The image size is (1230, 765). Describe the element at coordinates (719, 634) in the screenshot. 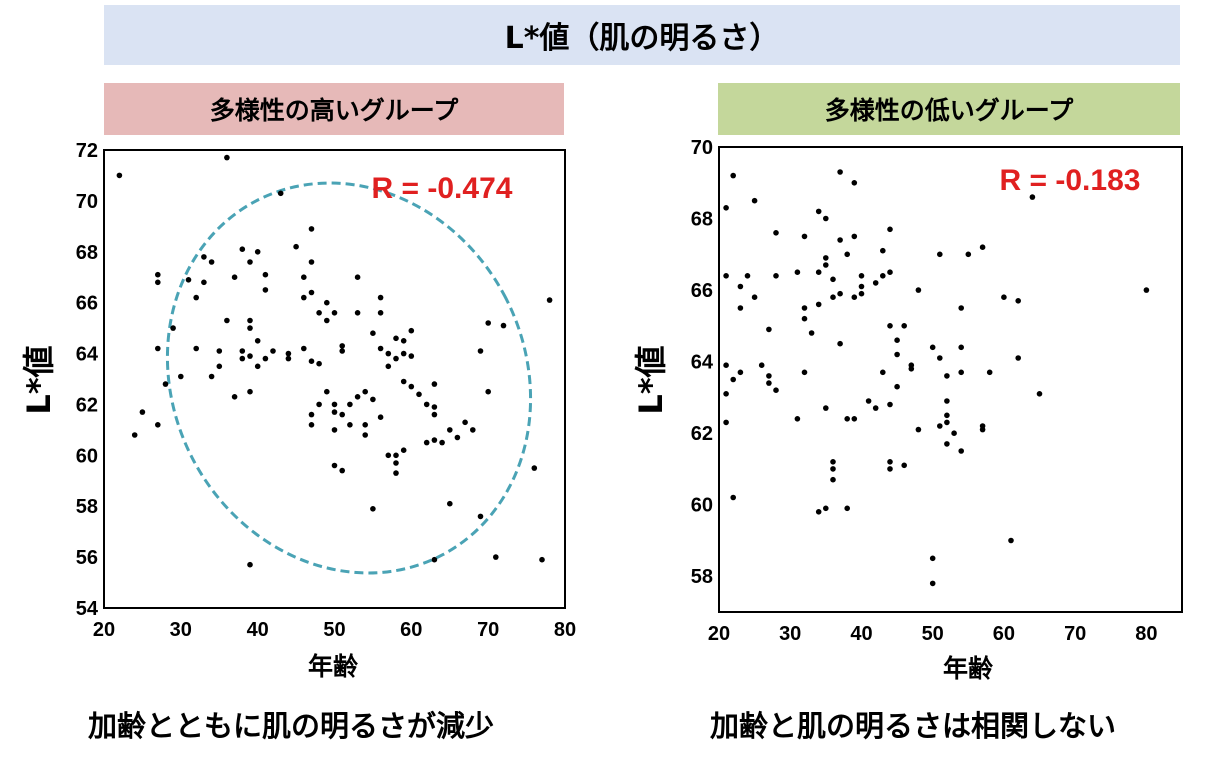

I see `right-x-tick-label: 20` at that location.